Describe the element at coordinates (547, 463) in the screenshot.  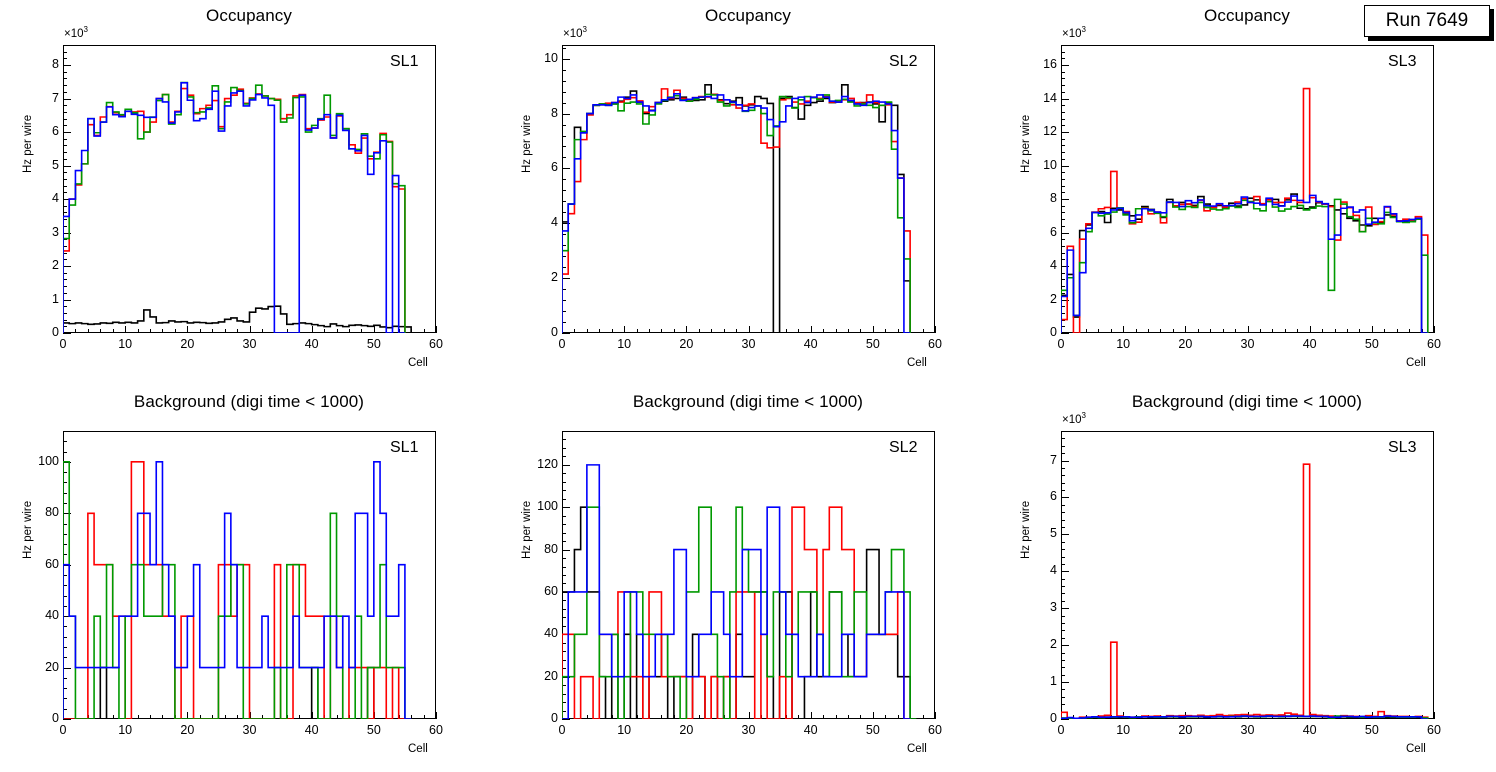
I see `y-tick-label: 120` at that location.